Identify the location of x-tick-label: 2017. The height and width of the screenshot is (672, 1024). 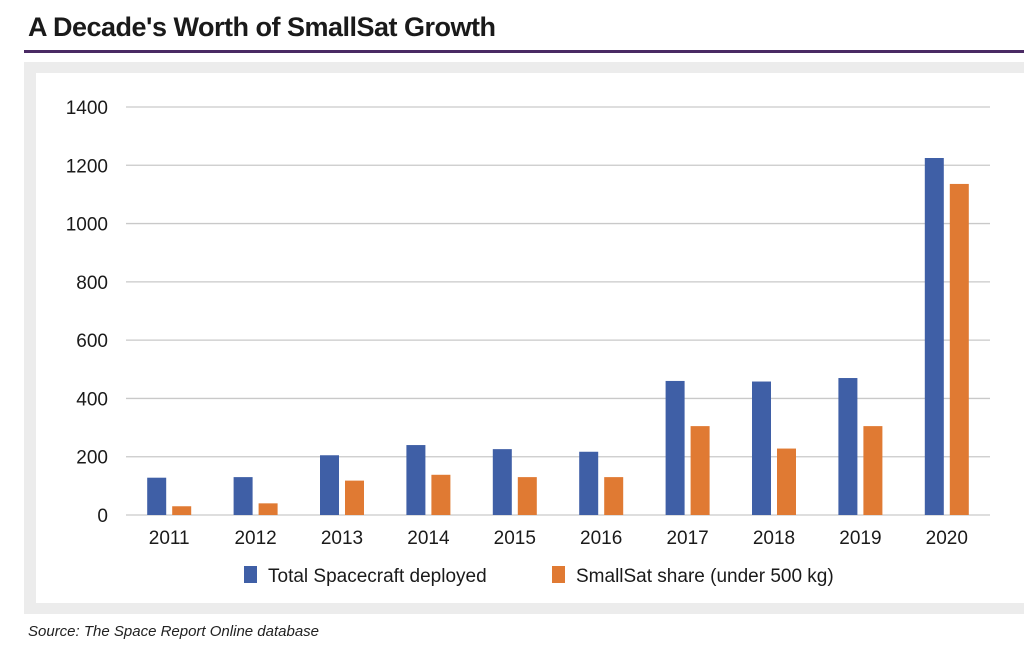
(687, 538).